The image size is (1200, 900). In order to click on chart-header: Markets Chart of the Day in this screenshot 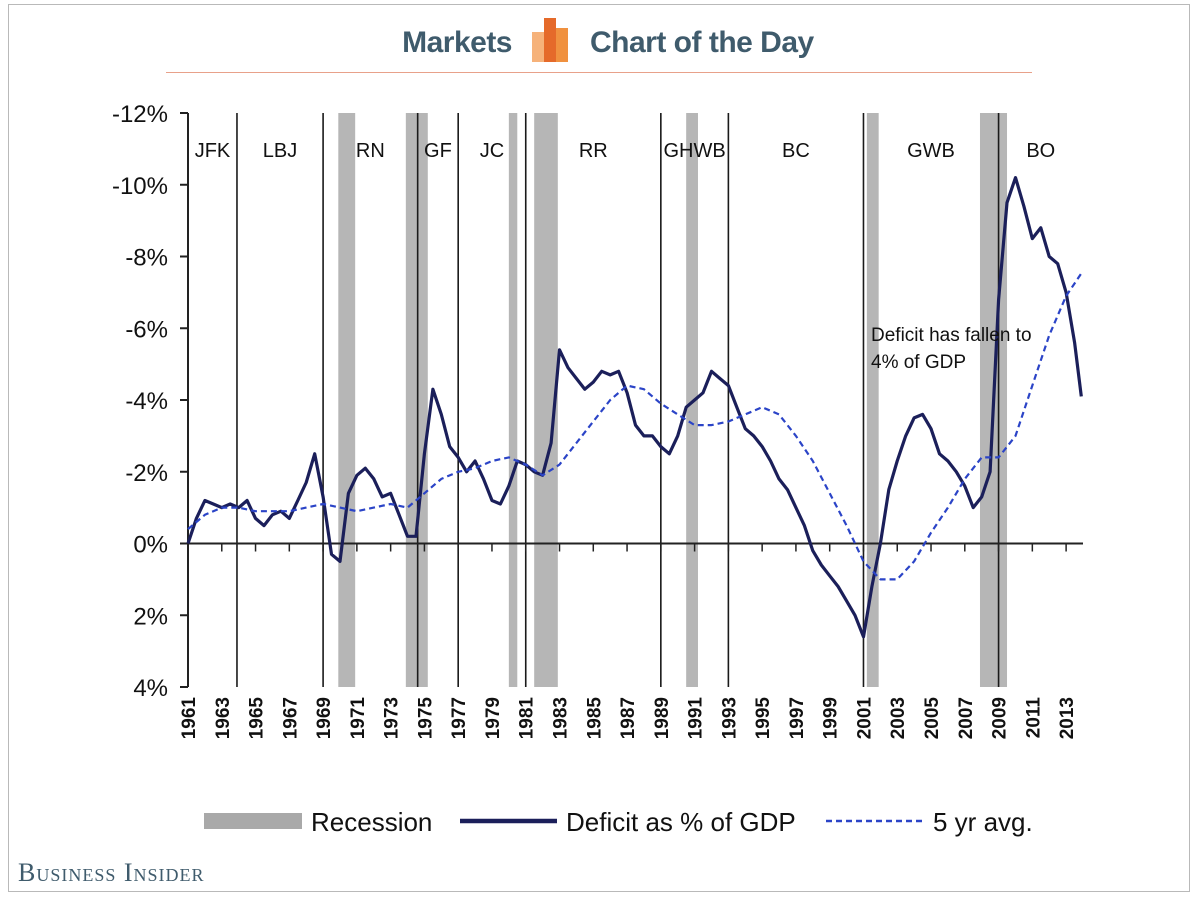, I will do `click(600, 42)`.